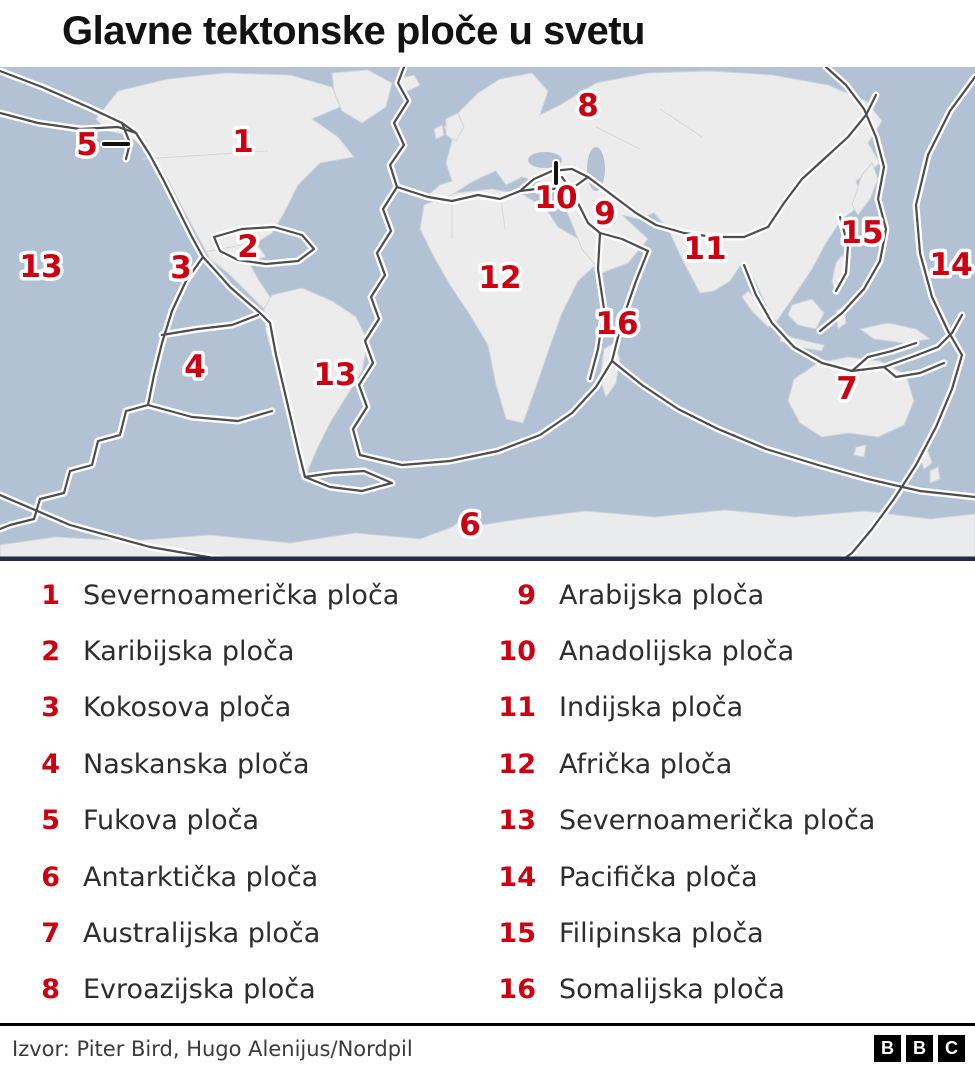 The image size is (975, 1071). What do you see at coordinates (181, 268) in the screenshot?
I see `map-marker-3: 3` at bounding box center [181, 268].